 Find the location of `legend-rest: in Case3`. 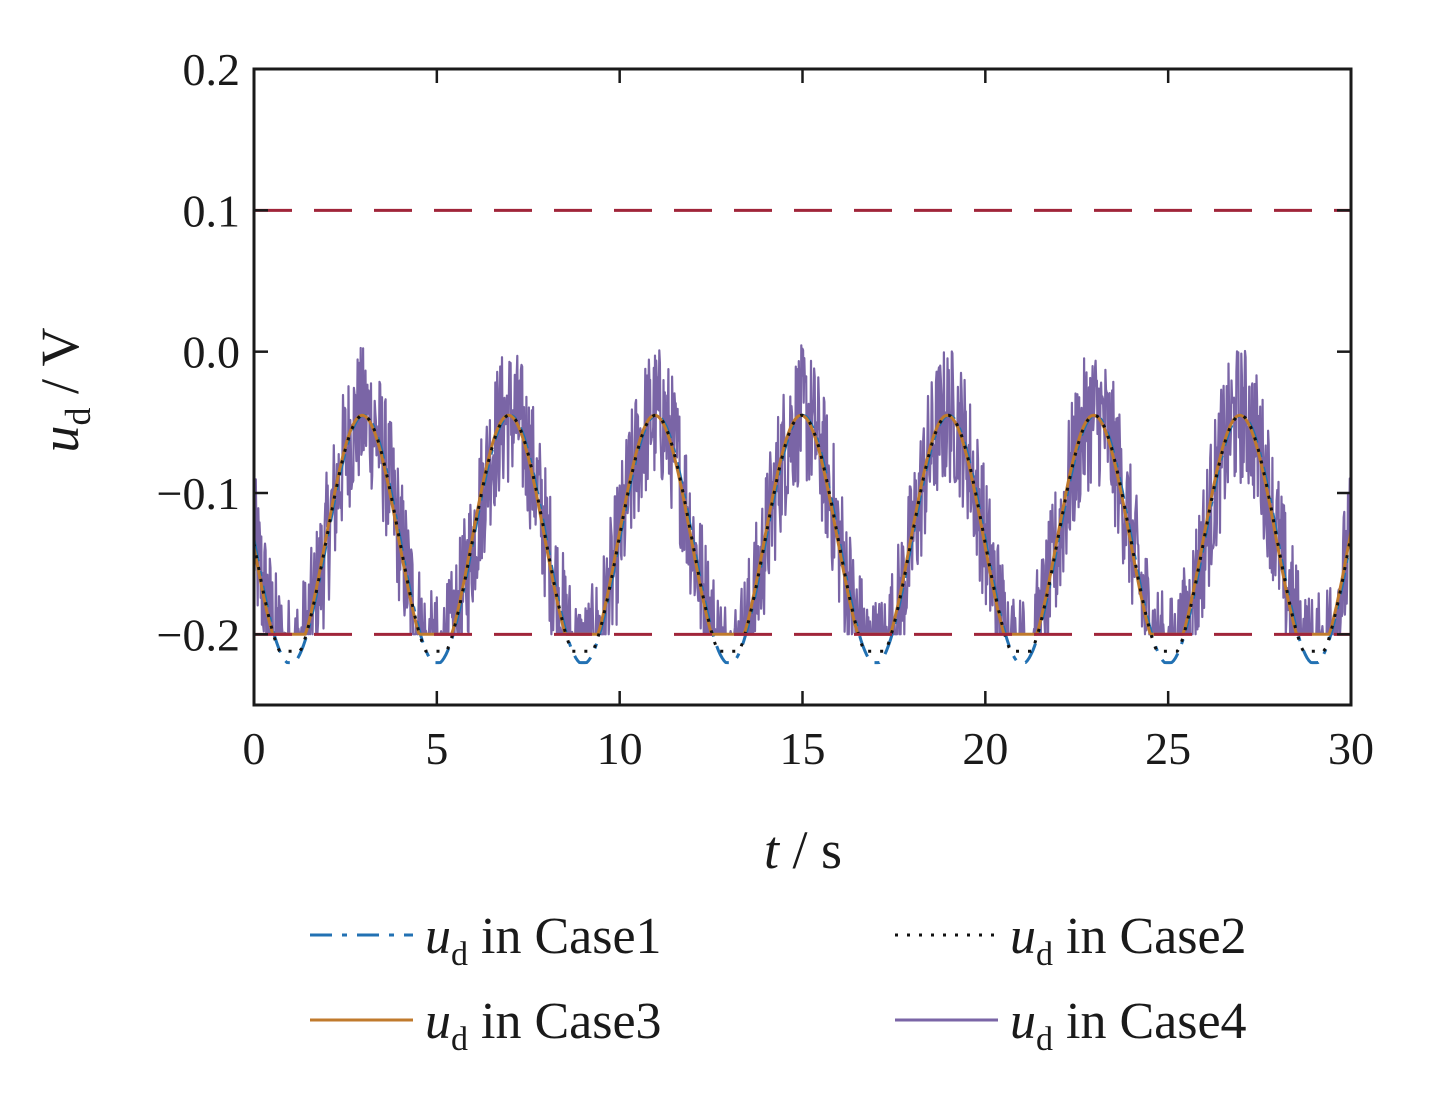

legend-rest: in Case3 is located at coordinates (565, 1021).